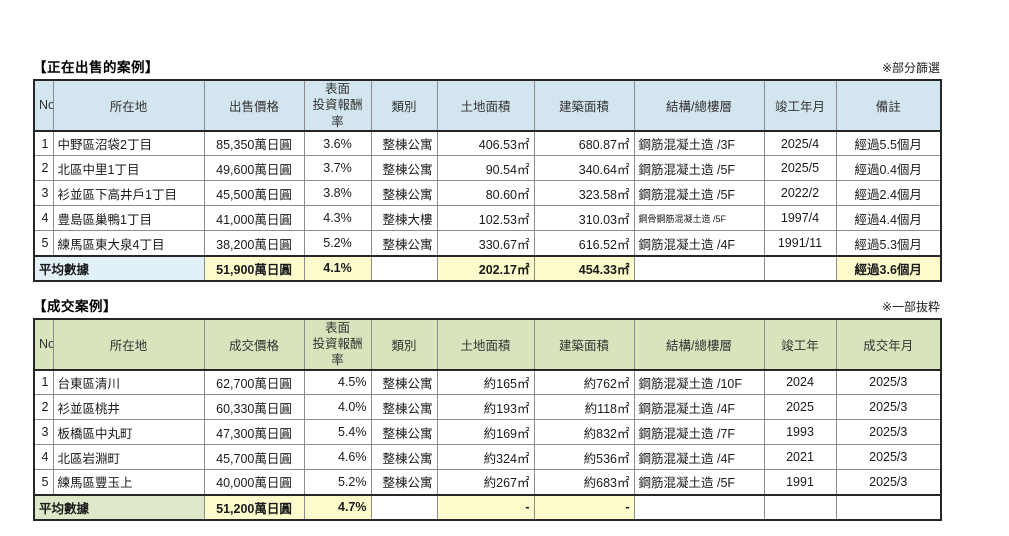 The height and width of the screenshot is (536, 1009). I want to click on cell-type: 整棟大樓, so click(404, 218).